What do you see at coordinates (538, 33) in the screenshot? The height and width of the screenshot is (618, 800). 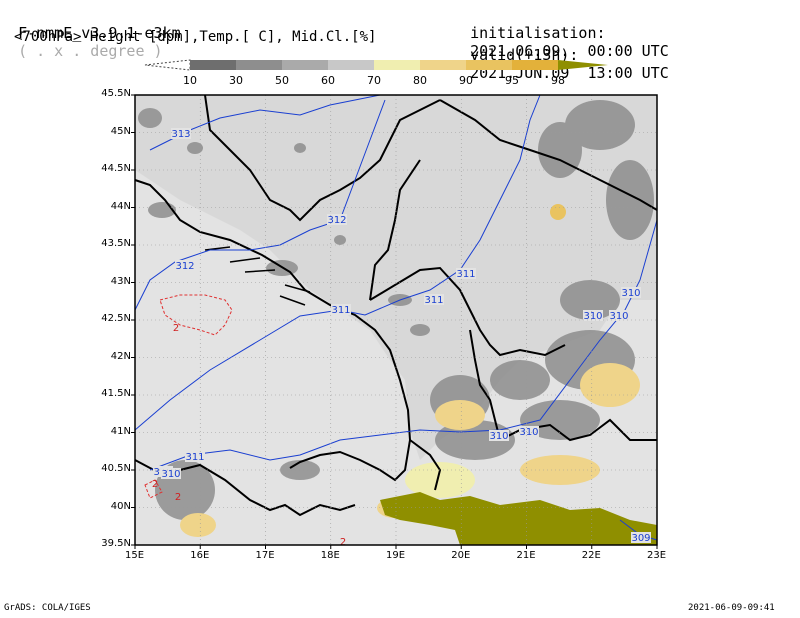 I see `init-label: initialisation:` at bounding box center [538, 33].